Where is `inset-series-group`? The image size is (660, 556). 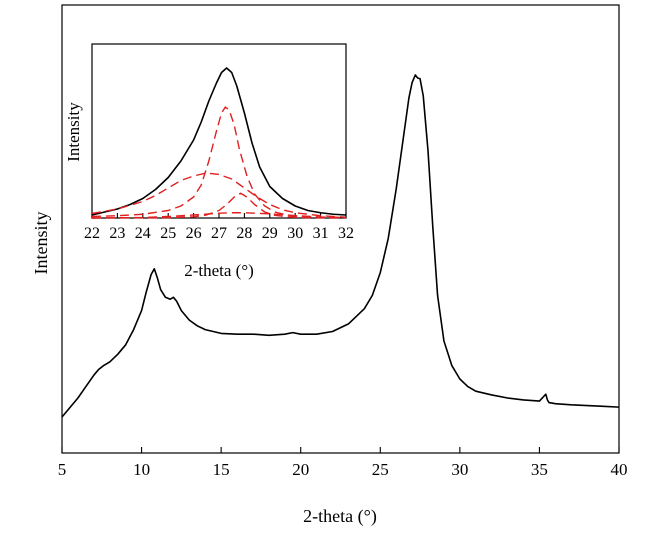
inset-series-group is located at coordinates (219, 143).